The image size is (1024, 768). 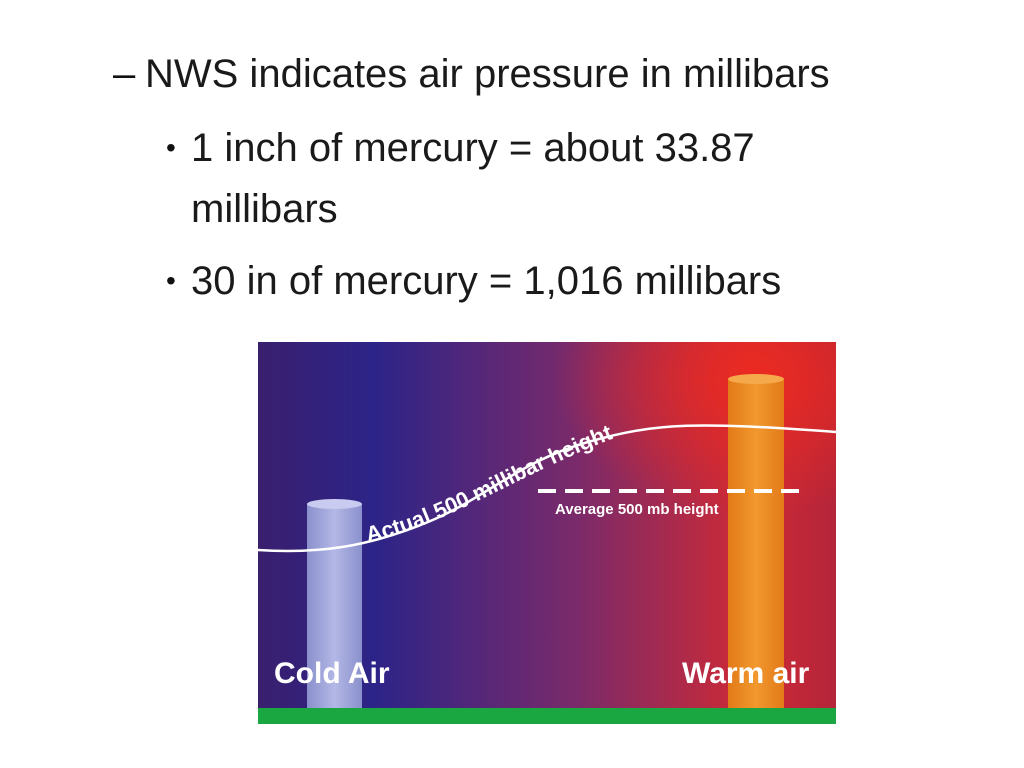 What do you see at coordinates (473, 148) in the screenshot?
I see `bullet-1-line-1: 1 inch of mercury = about 33.87` at bounding box center [473, 148].